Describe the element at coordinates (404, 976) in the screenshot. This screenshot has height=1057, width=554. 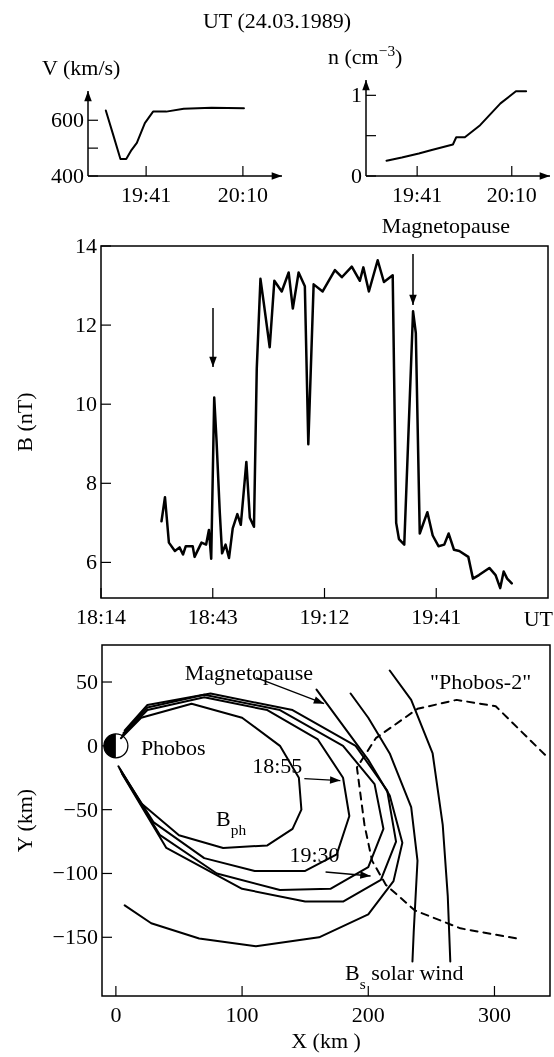
I see `annotation: B$_{s}$ solar wind` at that location.